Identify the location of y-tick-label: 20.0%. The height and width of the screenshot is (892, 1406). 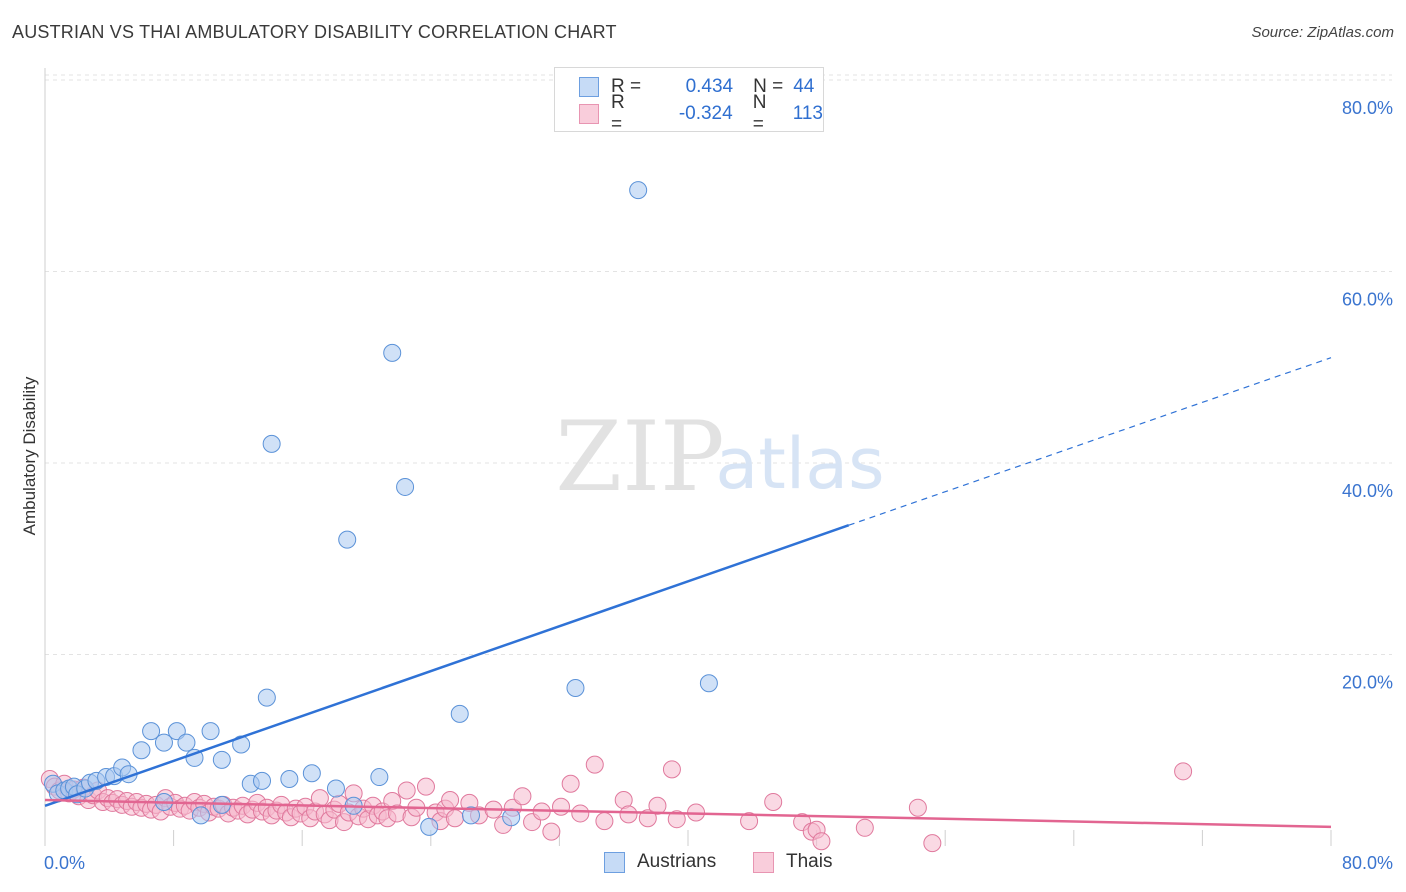
(1367, 683).